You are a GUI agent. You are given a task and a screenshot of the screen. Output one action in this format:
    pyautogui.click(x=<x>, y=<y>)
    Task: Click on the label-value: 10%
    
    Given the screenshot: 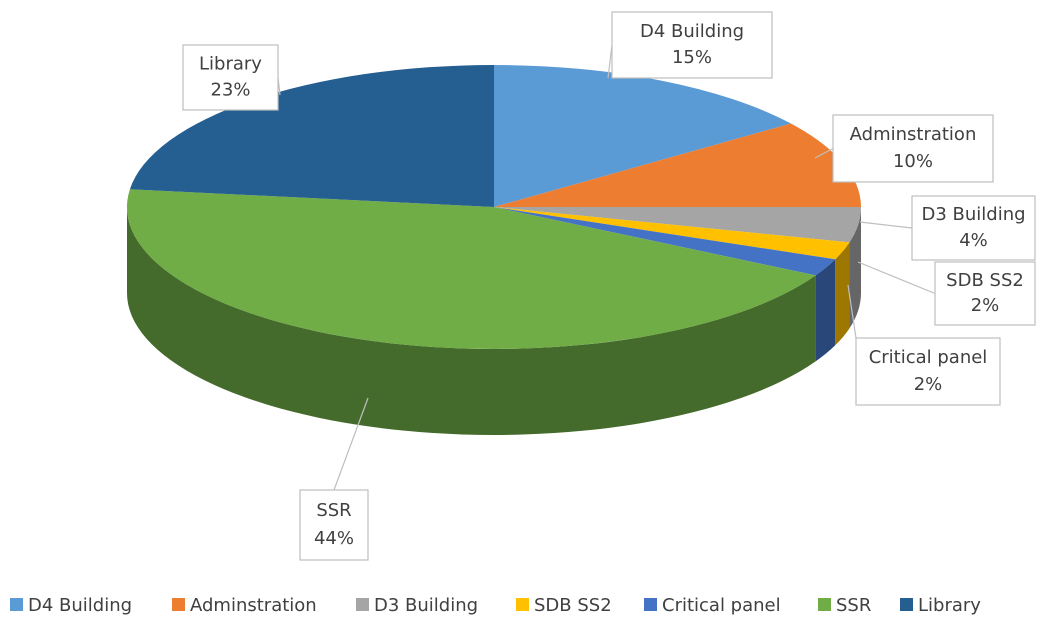 What is the action you would take?
    pyautogui.click(x=913, y=161)
    